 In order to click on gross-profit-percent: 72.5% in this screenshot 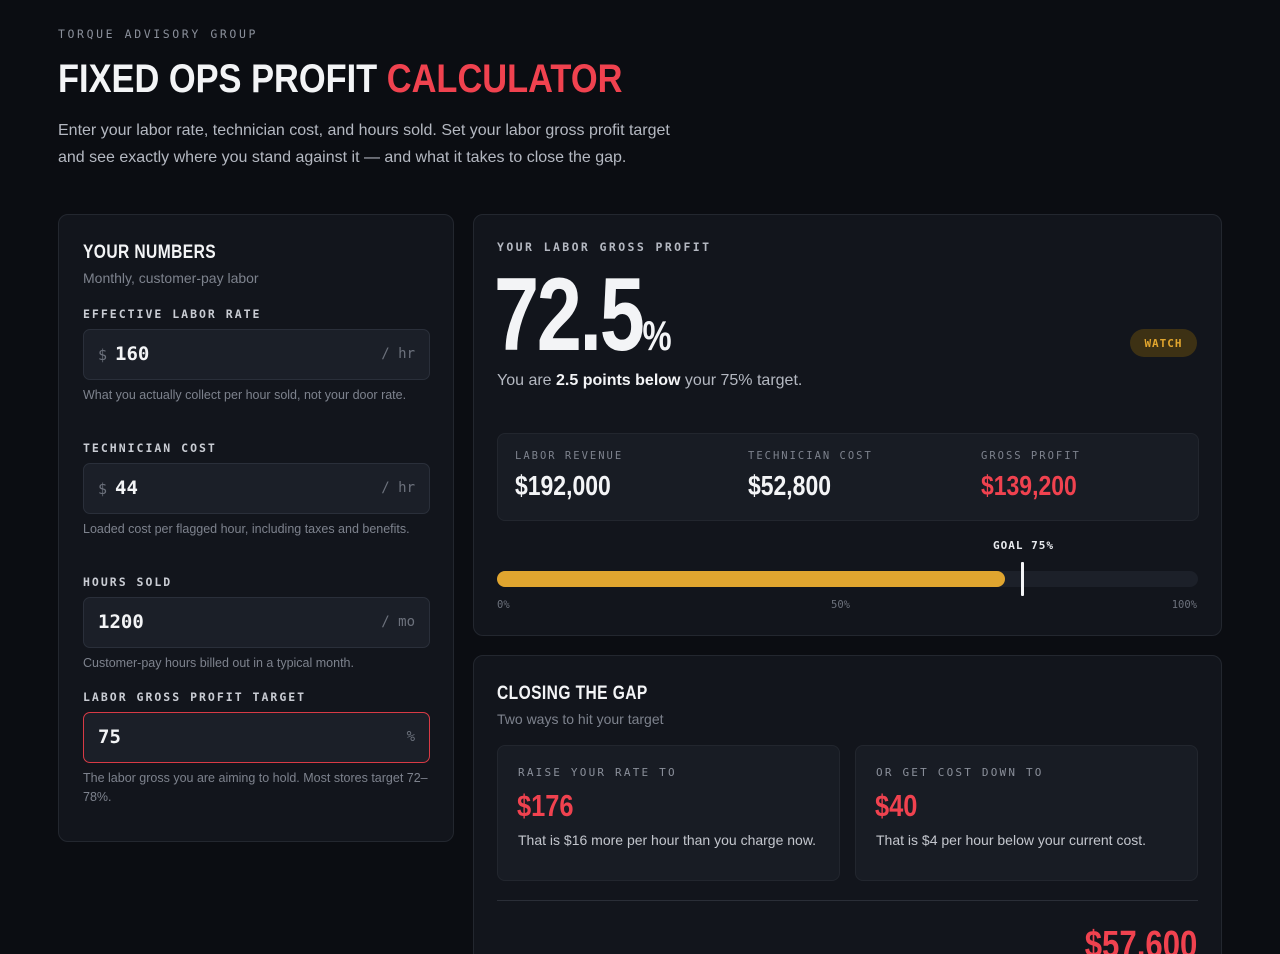, I will do `click(583, 325)`.